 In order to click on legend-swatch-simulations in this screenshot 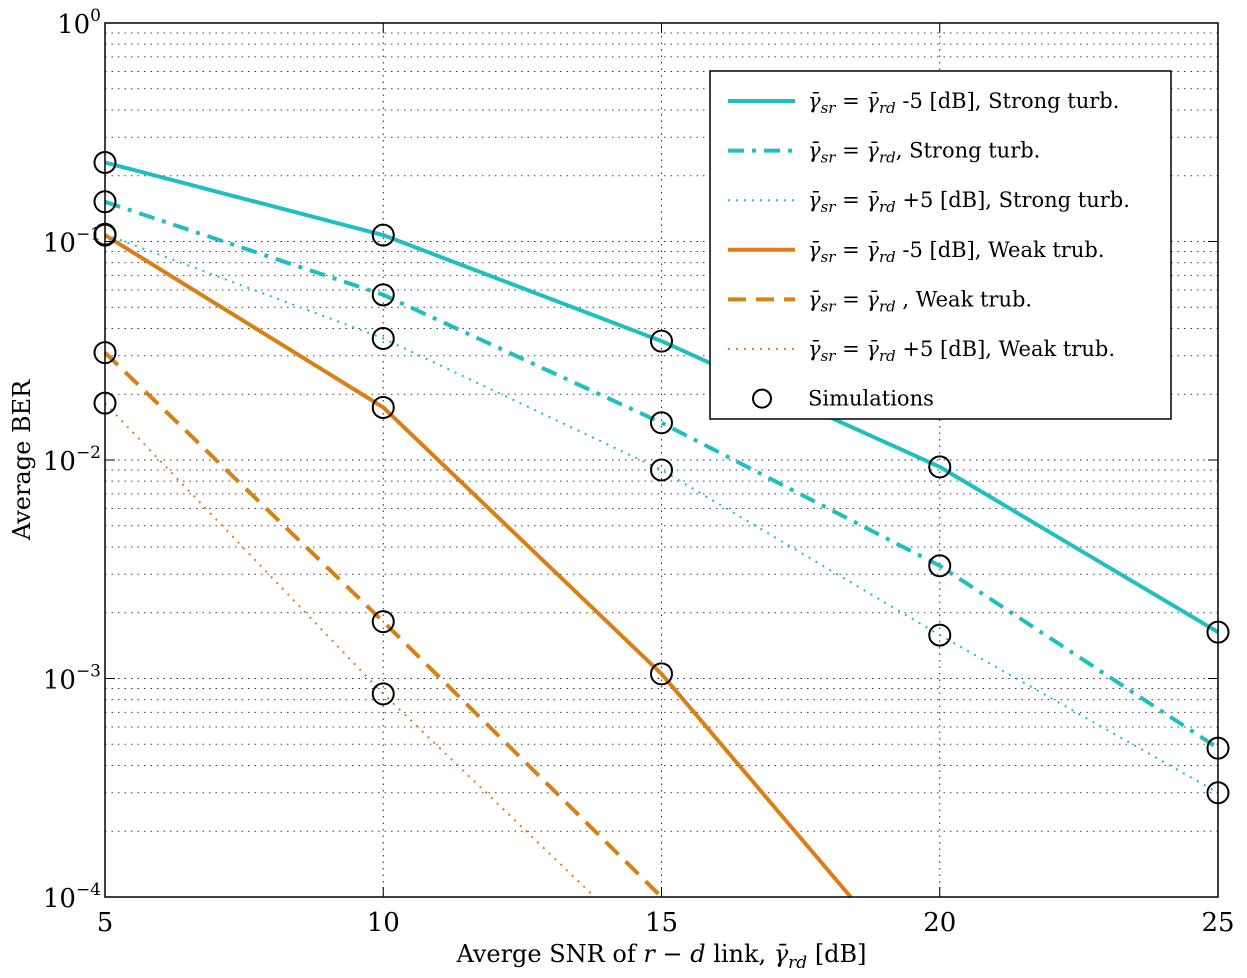, I will do `click(762, 398)`.